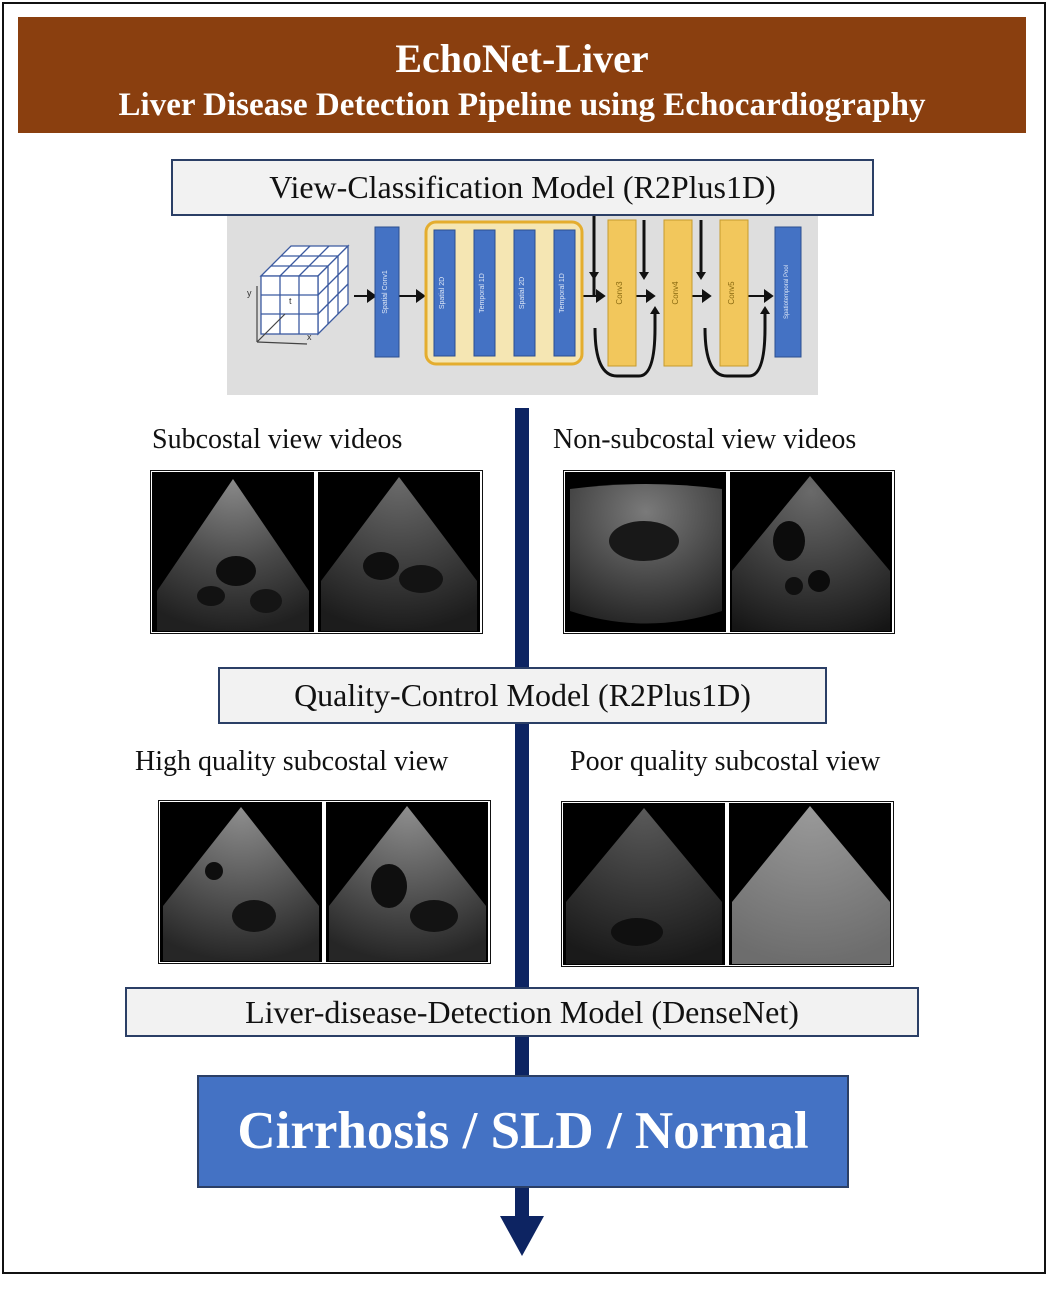 Image resolution: width=1050 pixels, height=1300 pixels. What do you see at coordinates (309, 337) in the screenshot?
I see `axis-x-label: x` at bounding box center [309, 337].